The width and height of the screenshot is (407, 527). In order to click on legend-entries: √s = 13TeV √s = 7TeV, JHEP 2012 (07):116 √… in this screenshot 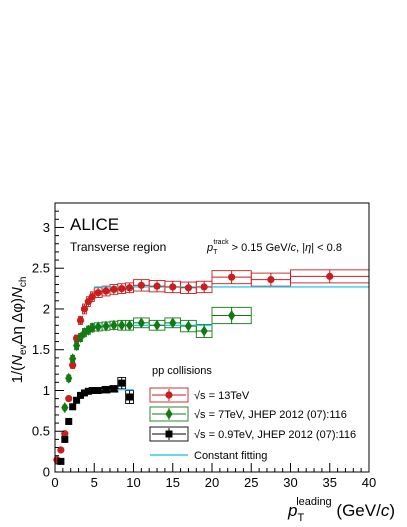, I will do `click(252, 424)`.